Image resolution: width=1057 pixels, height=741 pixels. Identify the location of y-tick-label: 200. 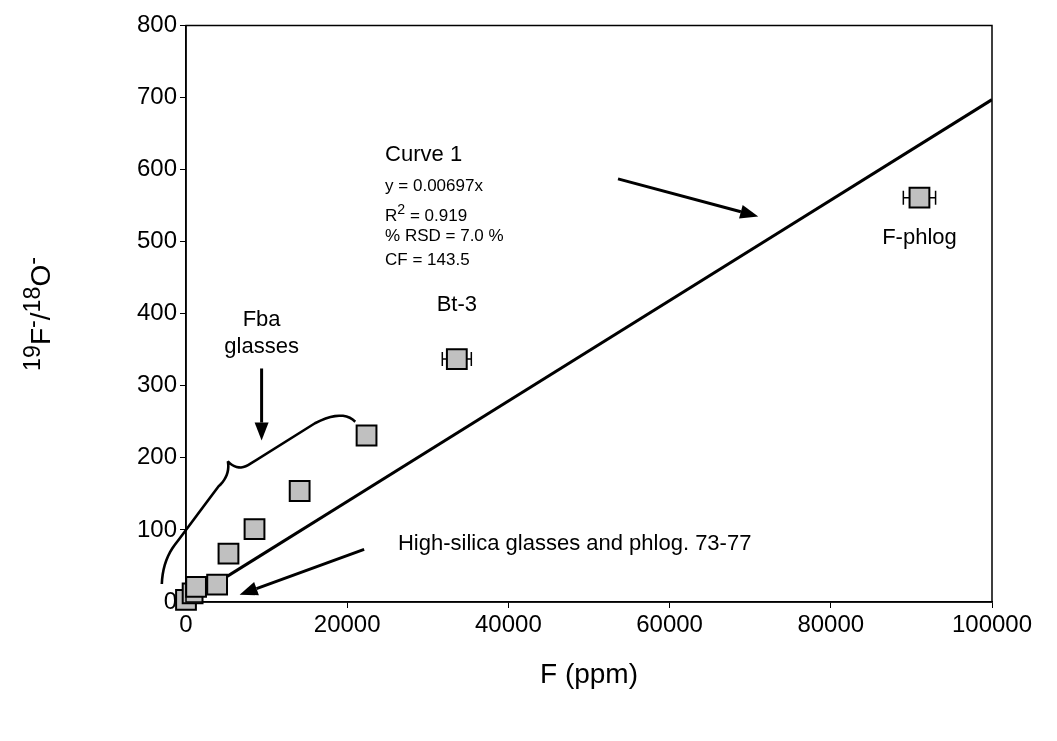
(156, 456).